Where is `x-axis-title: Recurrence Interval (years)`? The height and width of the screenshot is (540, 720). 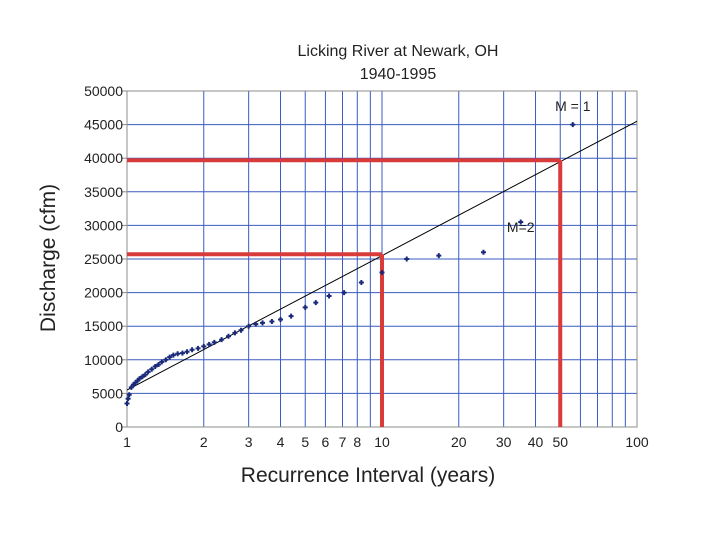
x-axis-title: Recurrence Interval (years) is located at coordinates (368, 475).